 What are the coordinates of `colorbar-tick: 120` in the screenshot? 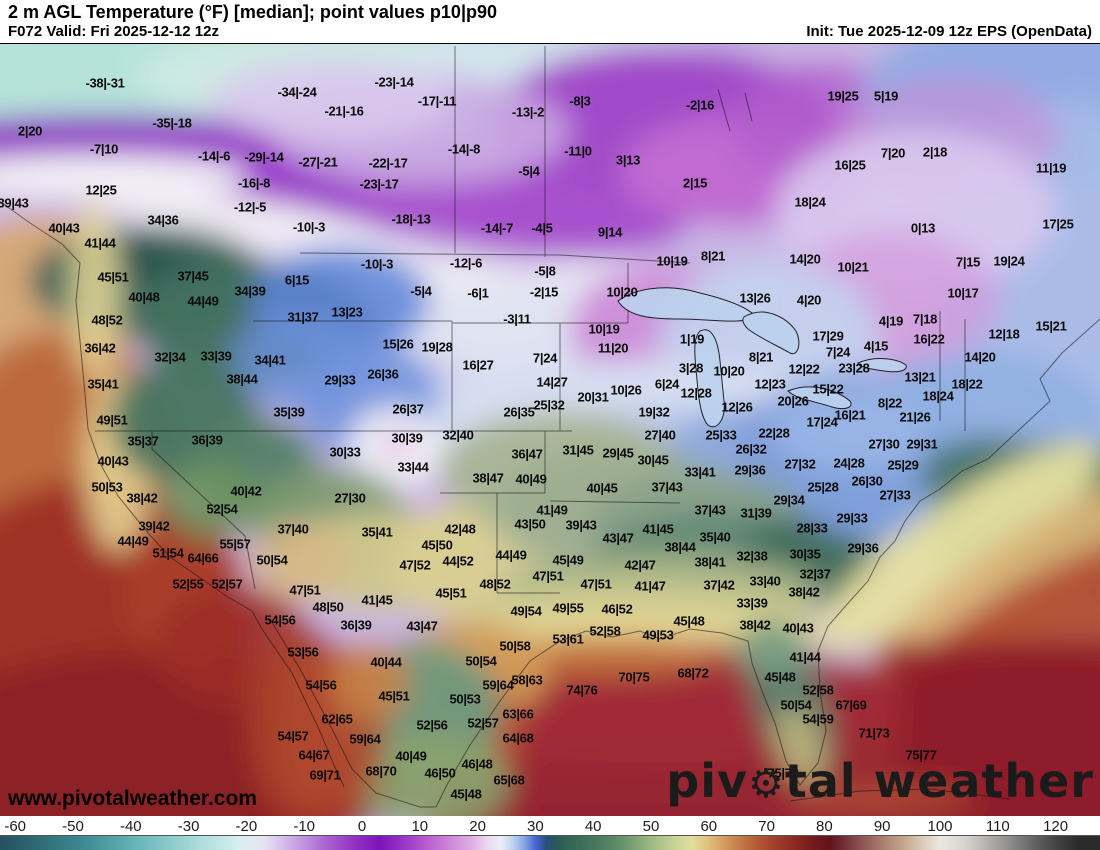 It's located at (1056, 826).